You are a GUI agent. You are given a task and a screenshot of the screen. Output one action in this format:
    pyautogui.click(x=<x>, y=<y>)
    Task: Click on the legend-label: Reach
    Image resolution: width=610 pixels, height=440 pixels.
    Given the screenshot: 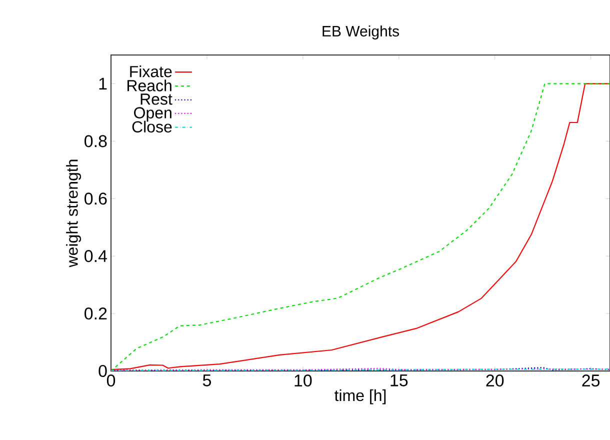 What is the action you would take?
    pyautogui.click(x=149, y=86)
    